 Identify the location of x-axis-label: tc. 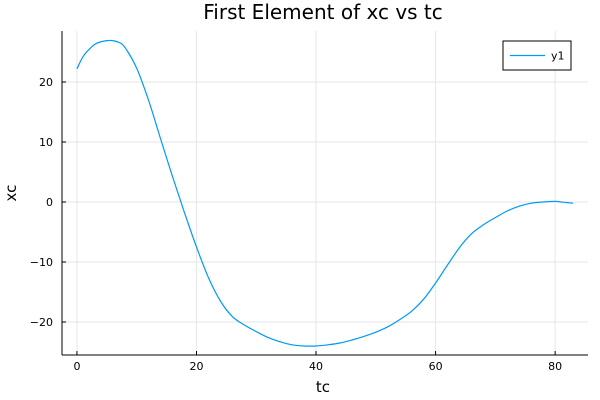
(323, 387).